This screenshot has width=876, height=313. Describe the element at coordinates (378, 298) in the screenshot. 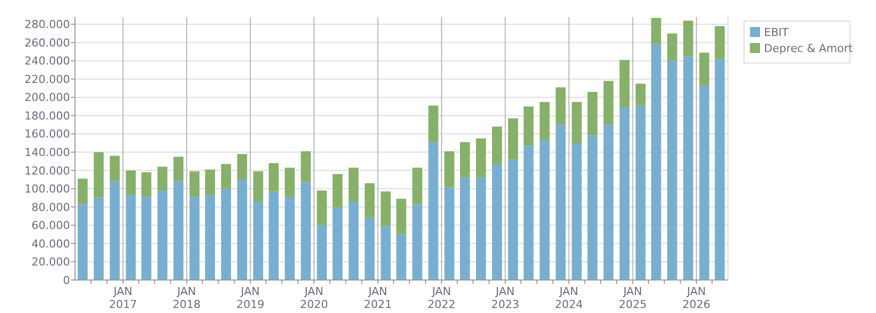

I see `x-tick-label: JAN 2021` at that location.